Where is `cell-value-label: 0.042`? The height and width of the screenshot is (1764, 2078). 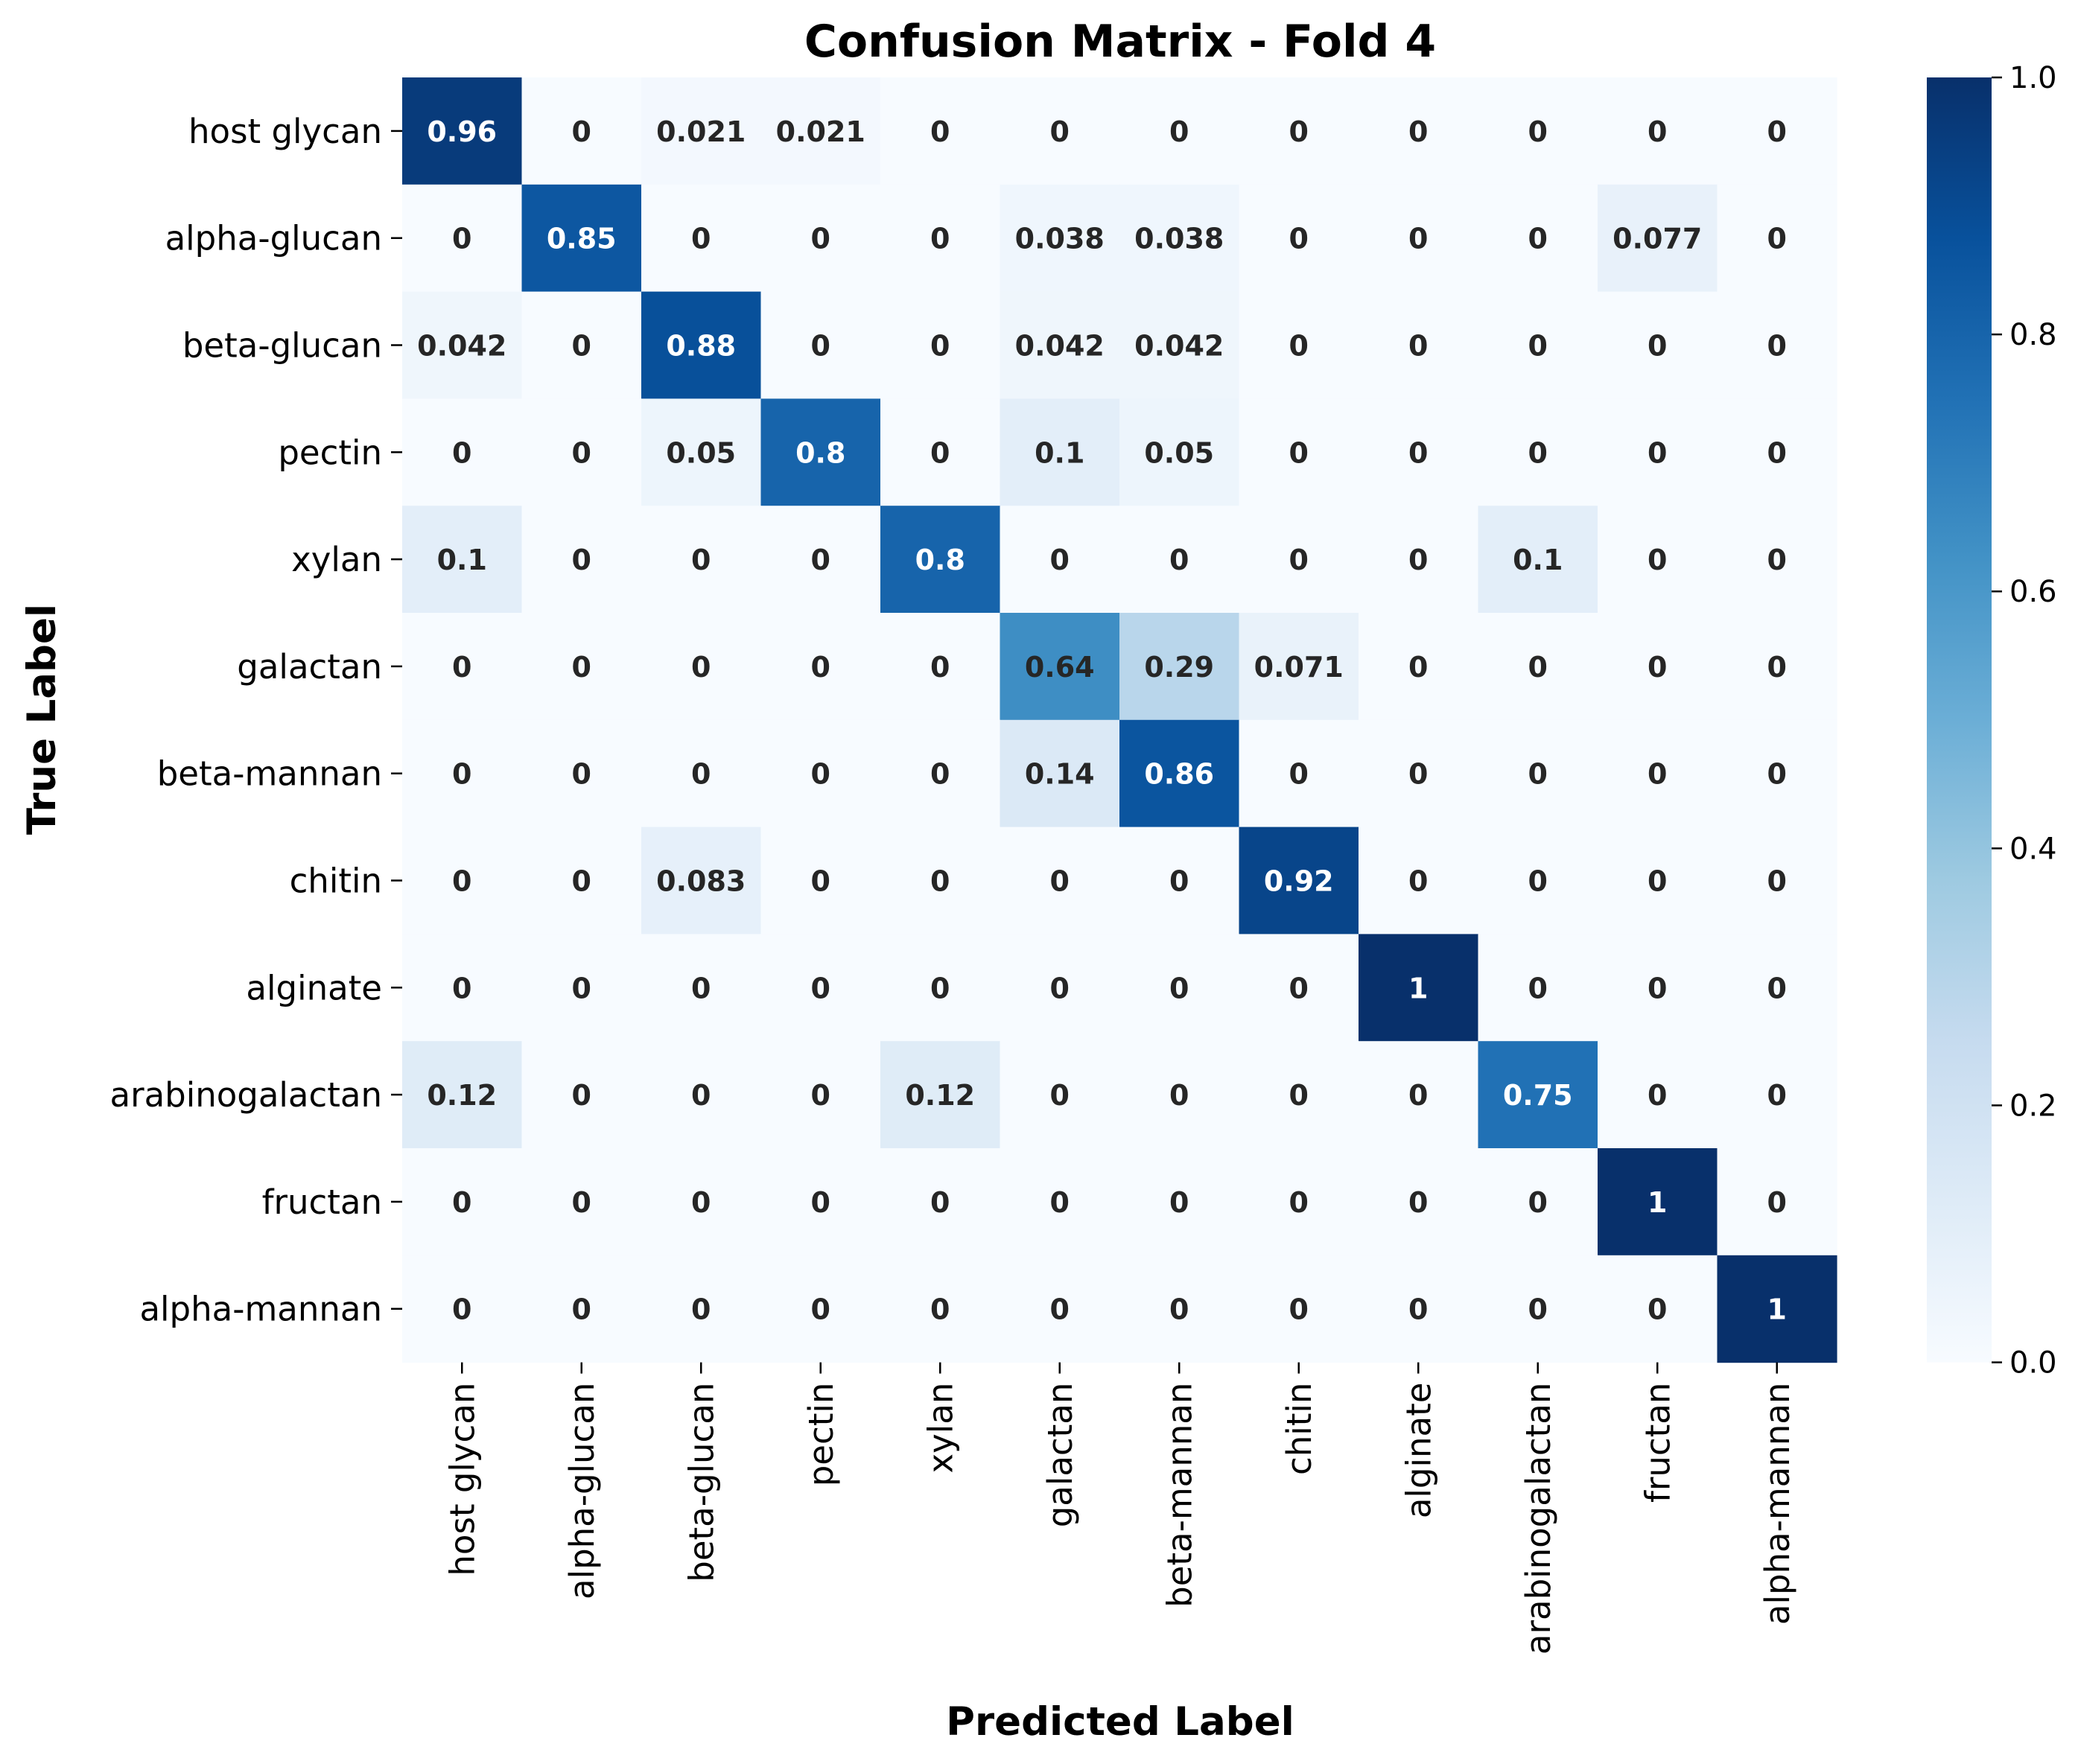
cell-value-label: 0.042 is located at coordinates (1060, 346).